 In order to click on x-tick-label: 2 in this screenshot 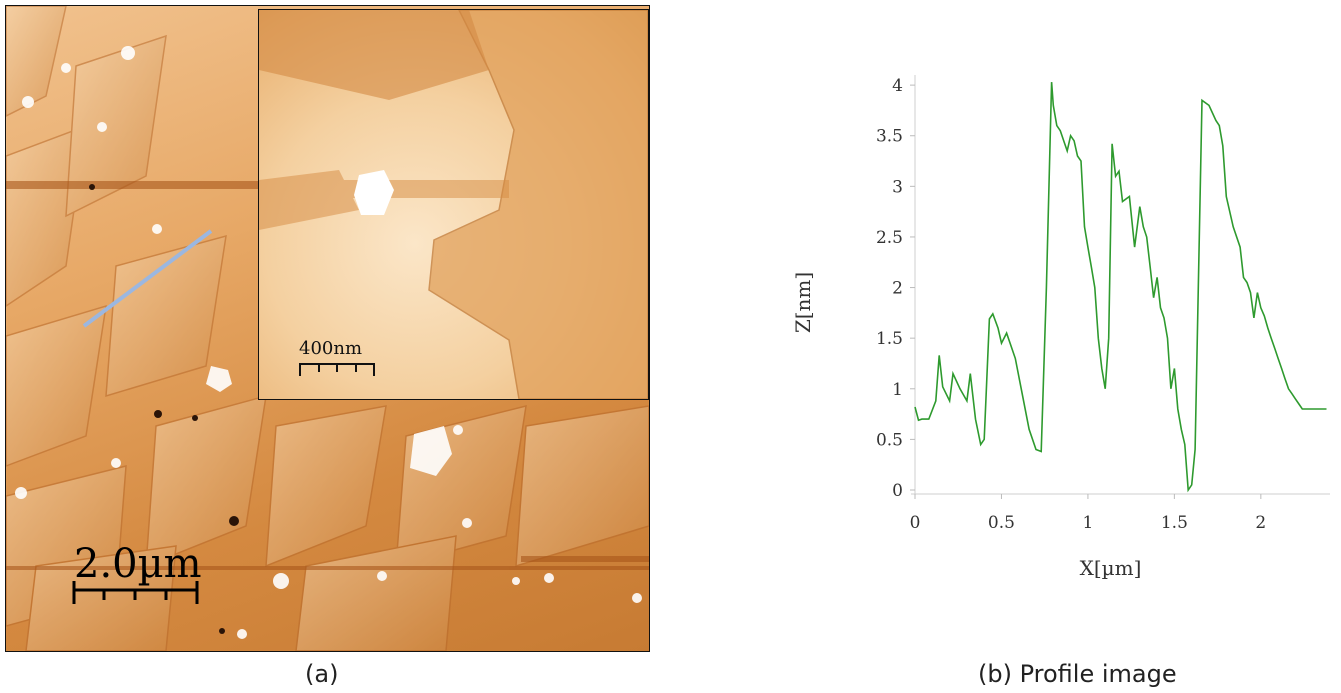, I will do `click(1260, 523)`.